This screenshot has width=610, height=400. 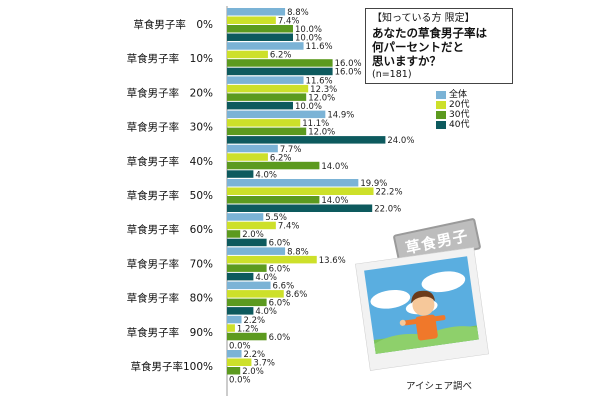 What do you see at coordinates (170, 161) in the screenshot?
I see `category-label: 草食男子率 40%` at bounding box center [170, 161].